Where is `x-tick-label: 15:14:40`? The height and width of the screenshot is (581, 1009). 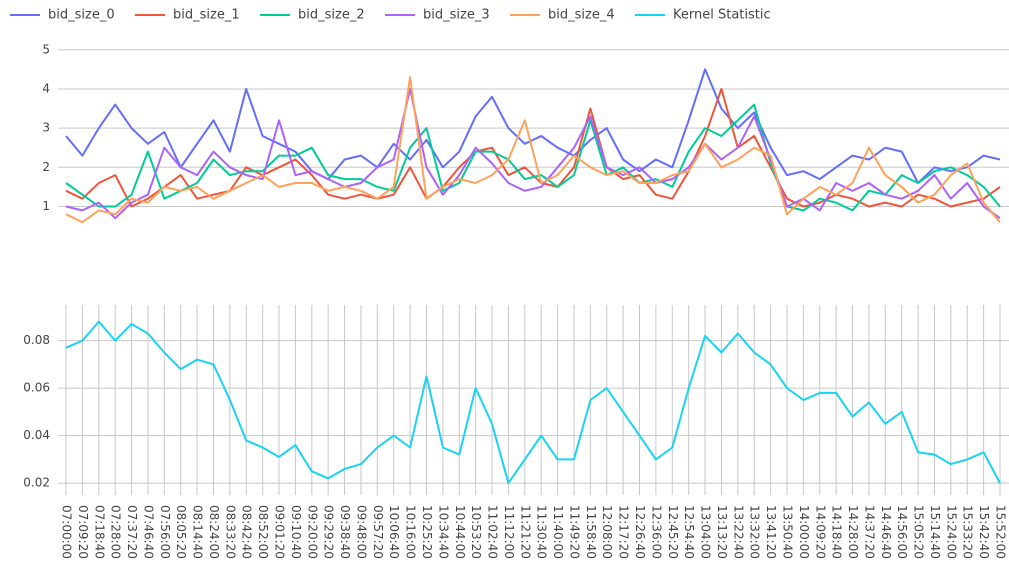 x-tick-label: 15:14:40 is located at coordinates (935, 532).